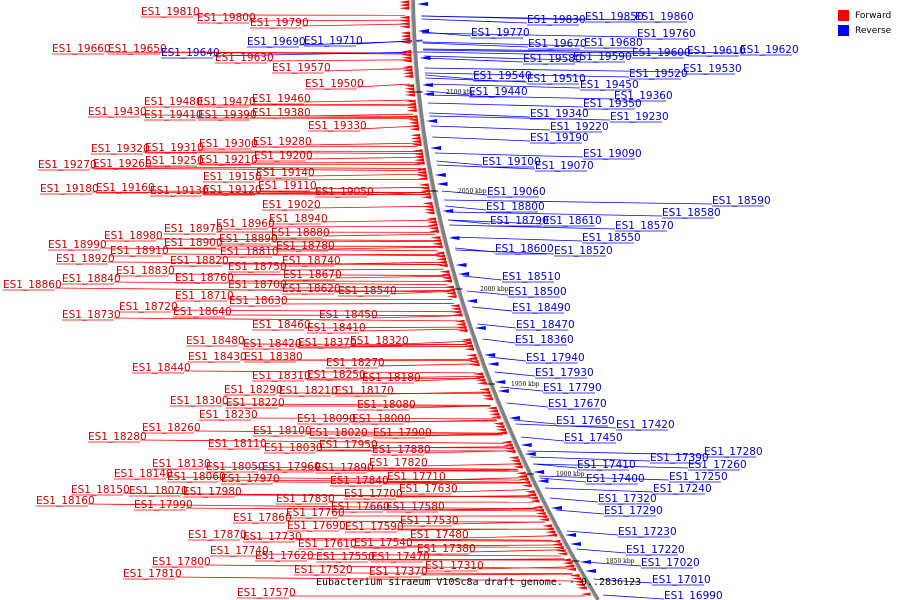 This screenshot has height=600, width=900. Describe the element at coordinates (179, 191) in the screenshot. I see `forward-gene-label: ES1_19130` at that location.